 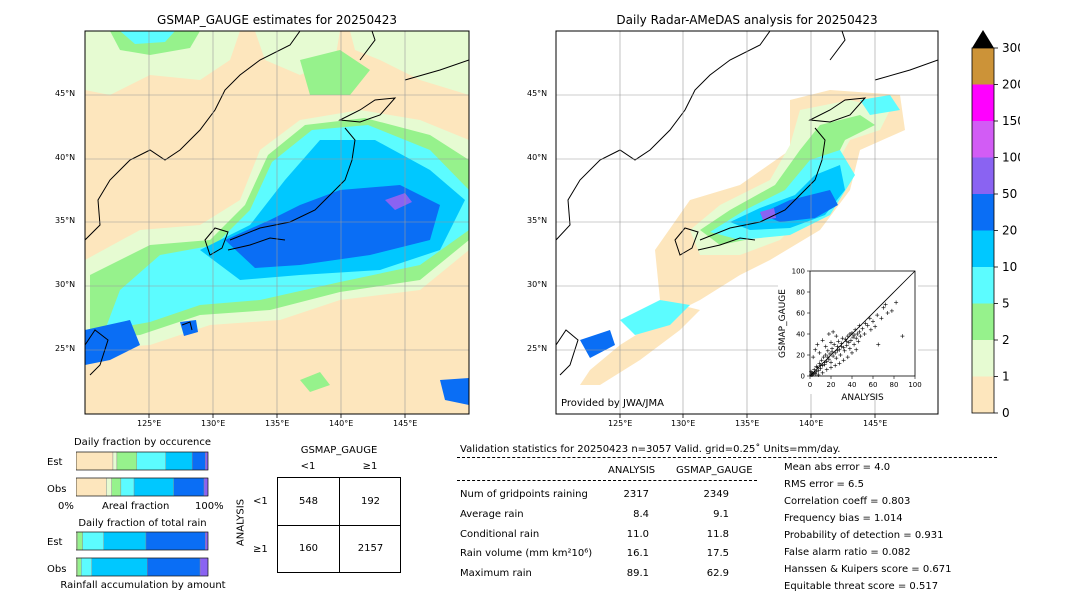 What do you see at coordinates (65, 348) in the screenshot?
I see `left-lat-tick: 25°N` at bounding box center [65, 348].